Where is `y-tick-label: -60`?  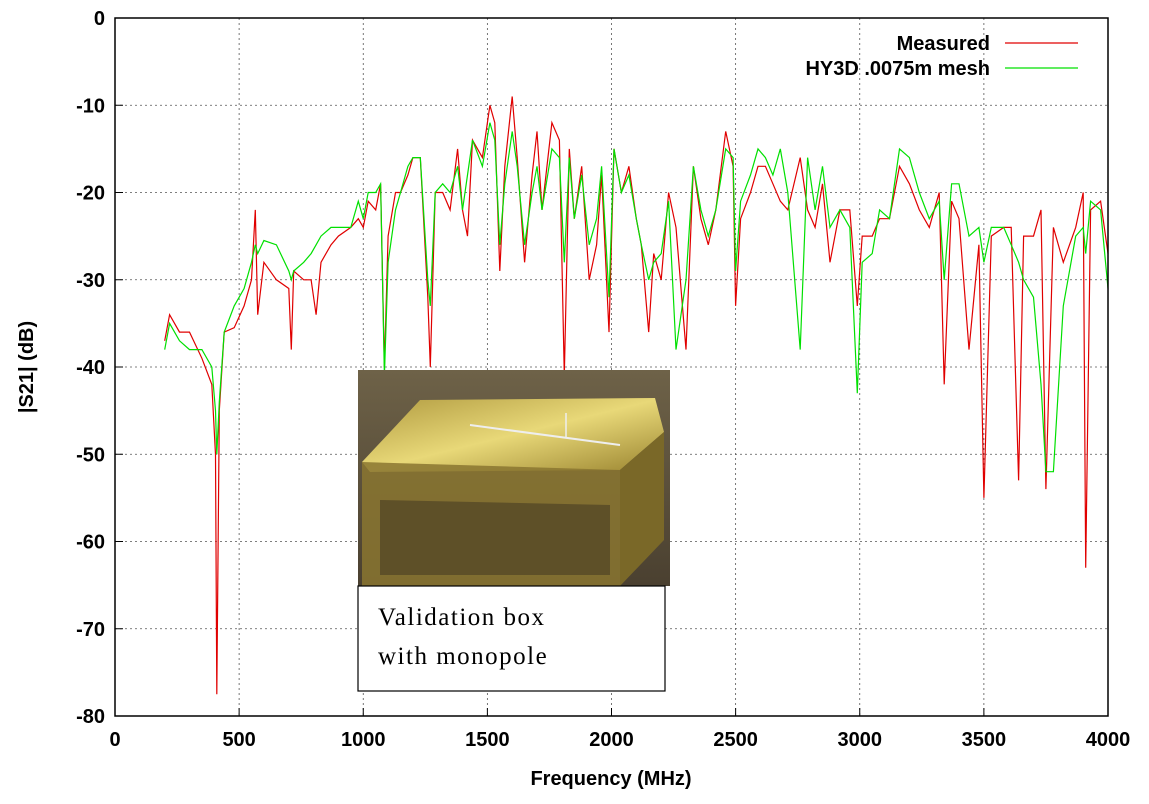 y-tick-label: -60 is located at coordinates (90, 543).